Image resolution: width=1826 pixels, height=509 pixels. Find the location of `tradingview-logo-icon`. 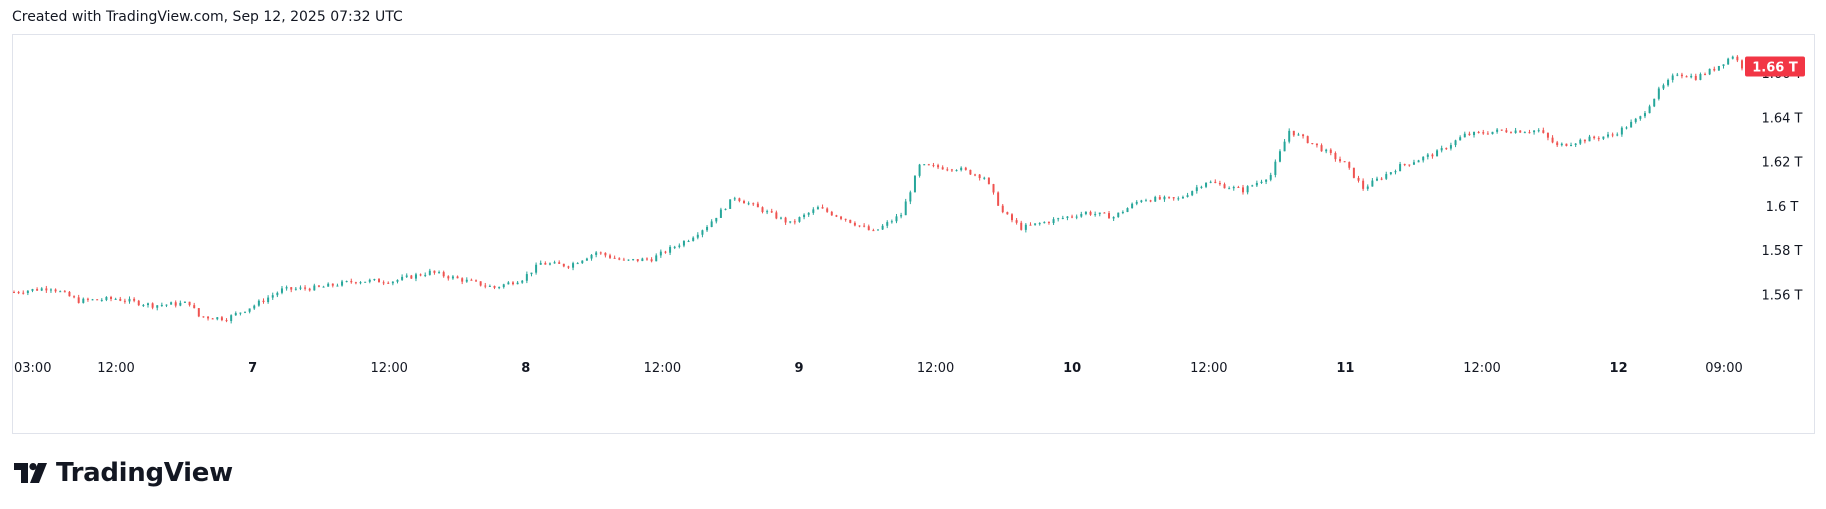

tradingview-logo-icon is located at coordinates (30, 473).